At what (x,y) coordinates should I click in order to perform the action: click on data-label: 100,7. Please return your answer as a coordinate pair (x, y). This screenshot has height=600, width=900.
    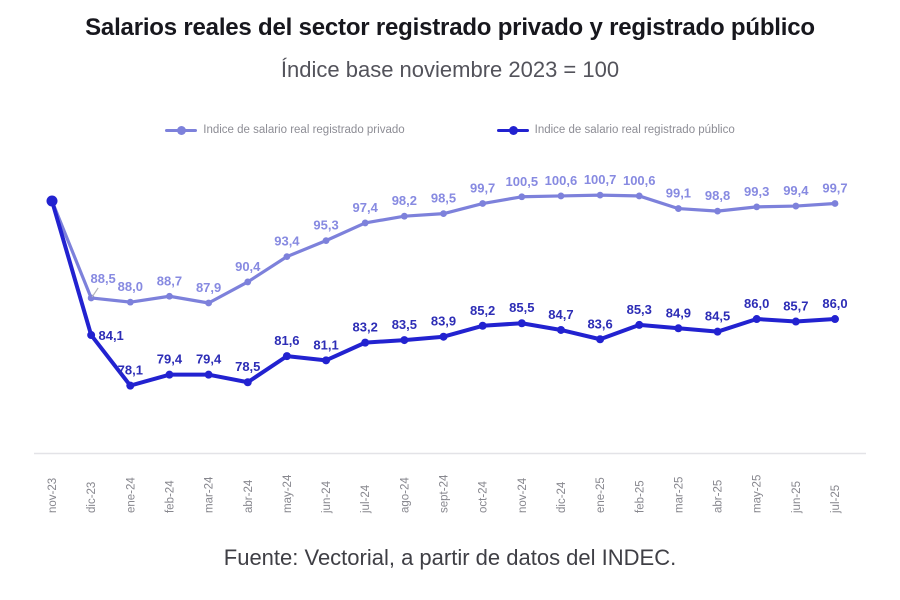
    Looking at the image, I should click on (600, 179).